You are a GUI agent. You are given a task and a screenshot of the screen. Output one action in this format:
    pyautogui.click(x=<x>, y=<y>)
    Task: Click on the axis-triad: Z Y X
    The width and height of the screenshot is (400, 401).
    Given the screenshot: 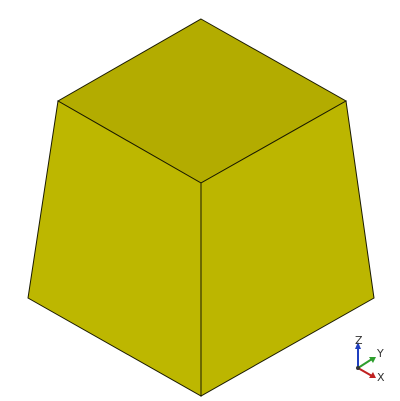 What is the action you would take?
    pyautogui.click(x=373, y=362)
    